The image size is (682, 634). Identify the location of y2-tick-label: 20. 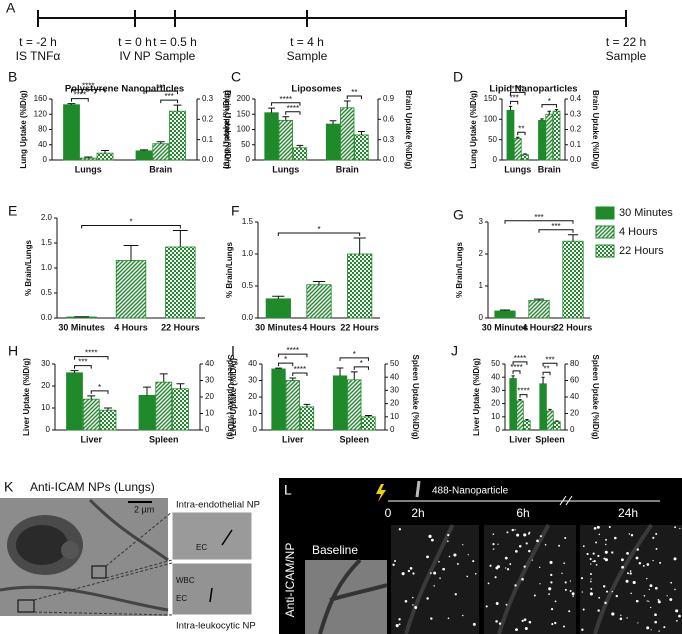
(209, 396).